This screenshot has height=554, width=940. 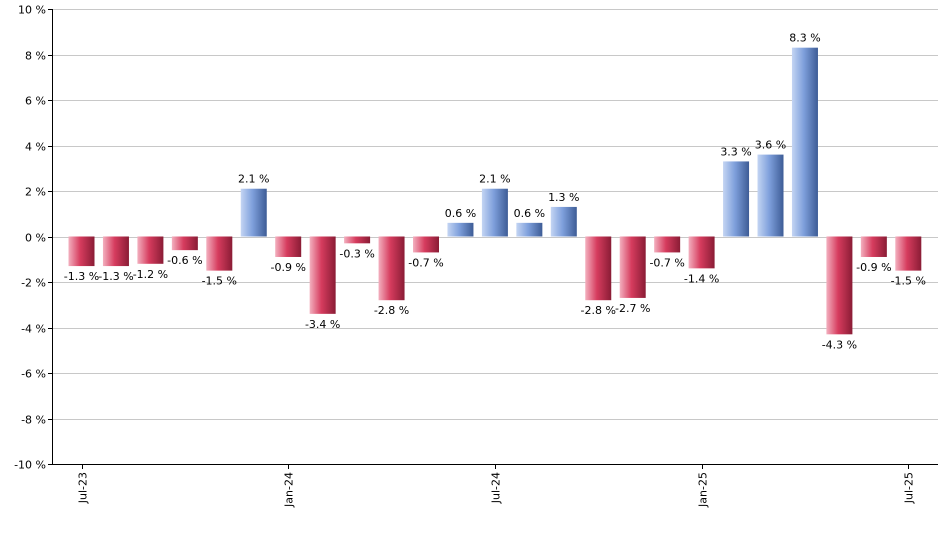 What do you see at coordinates (804, 38) in the screenshot?
I see `data-label: 8.3 %` at bounding box center [804, 38].